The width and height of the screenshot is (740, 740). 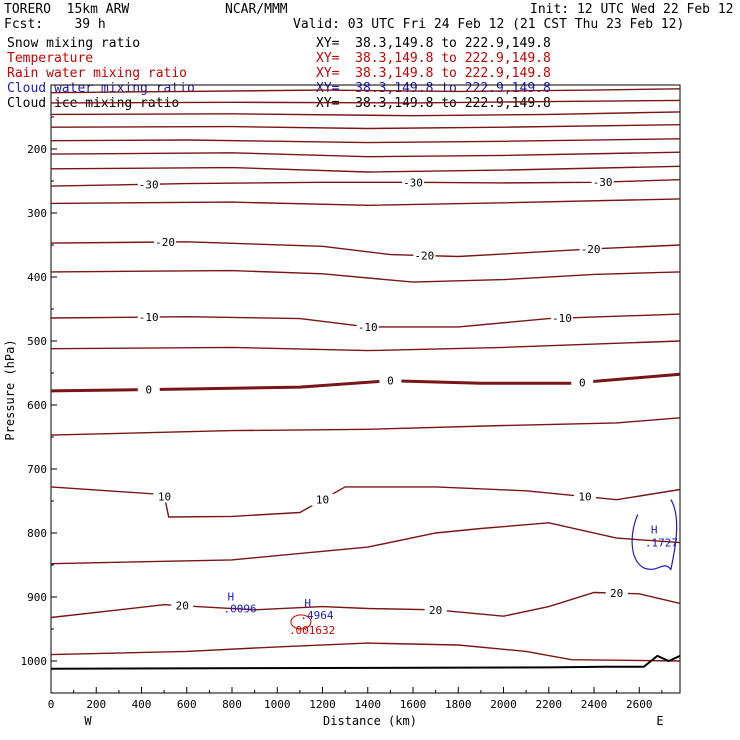 What do you see at coordinates (433, 58) in the screenshot?
I see `field-temperature-xy: XY= 38.3,149.8 to 222.9,149.8` at bounding box center [433, 58].